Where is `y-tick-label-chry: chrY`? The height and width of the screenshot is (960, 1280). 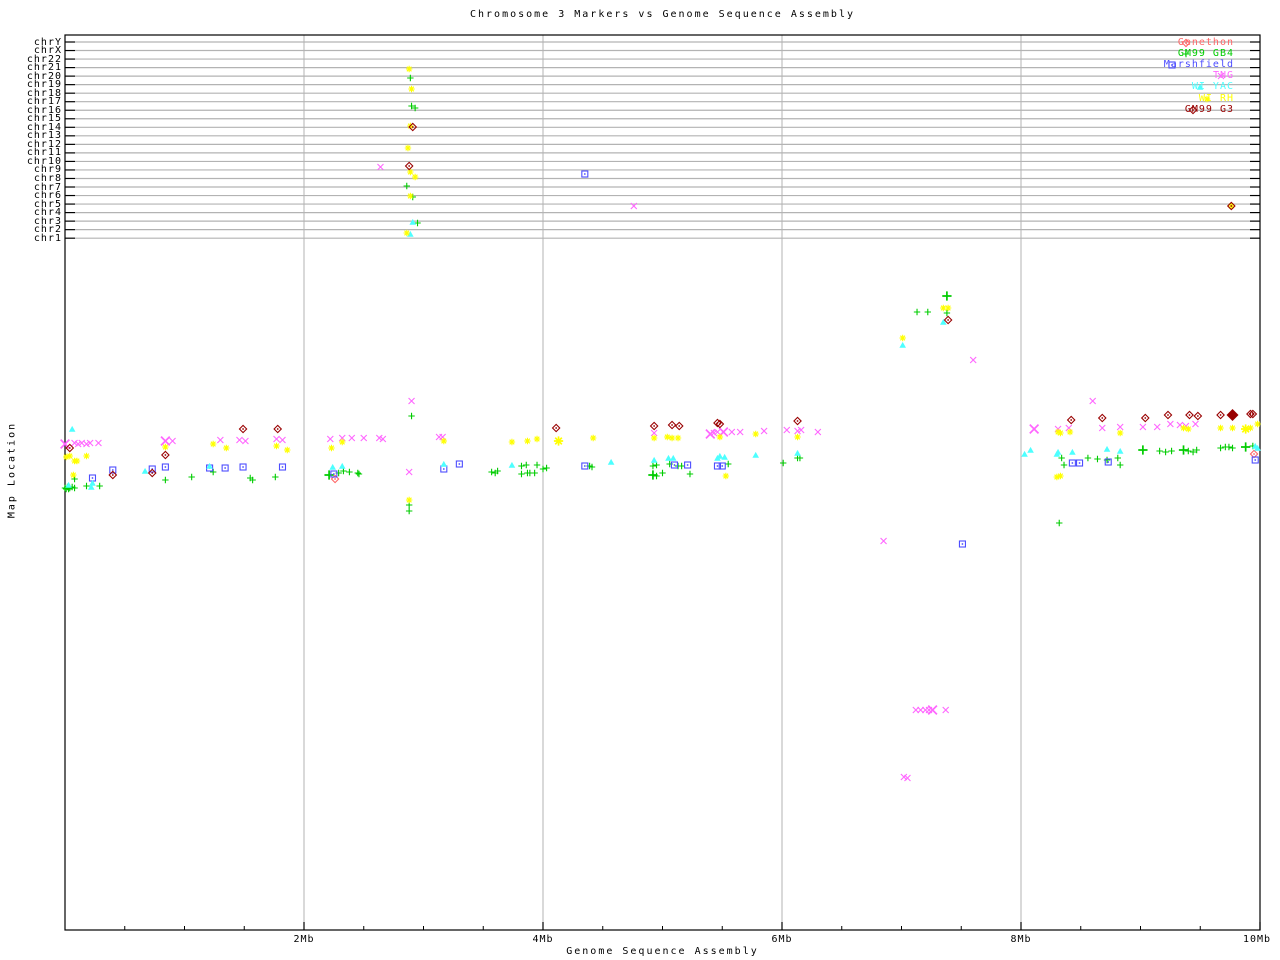
y-tick-label-chry: chrY is located at coordinates (47, 42).